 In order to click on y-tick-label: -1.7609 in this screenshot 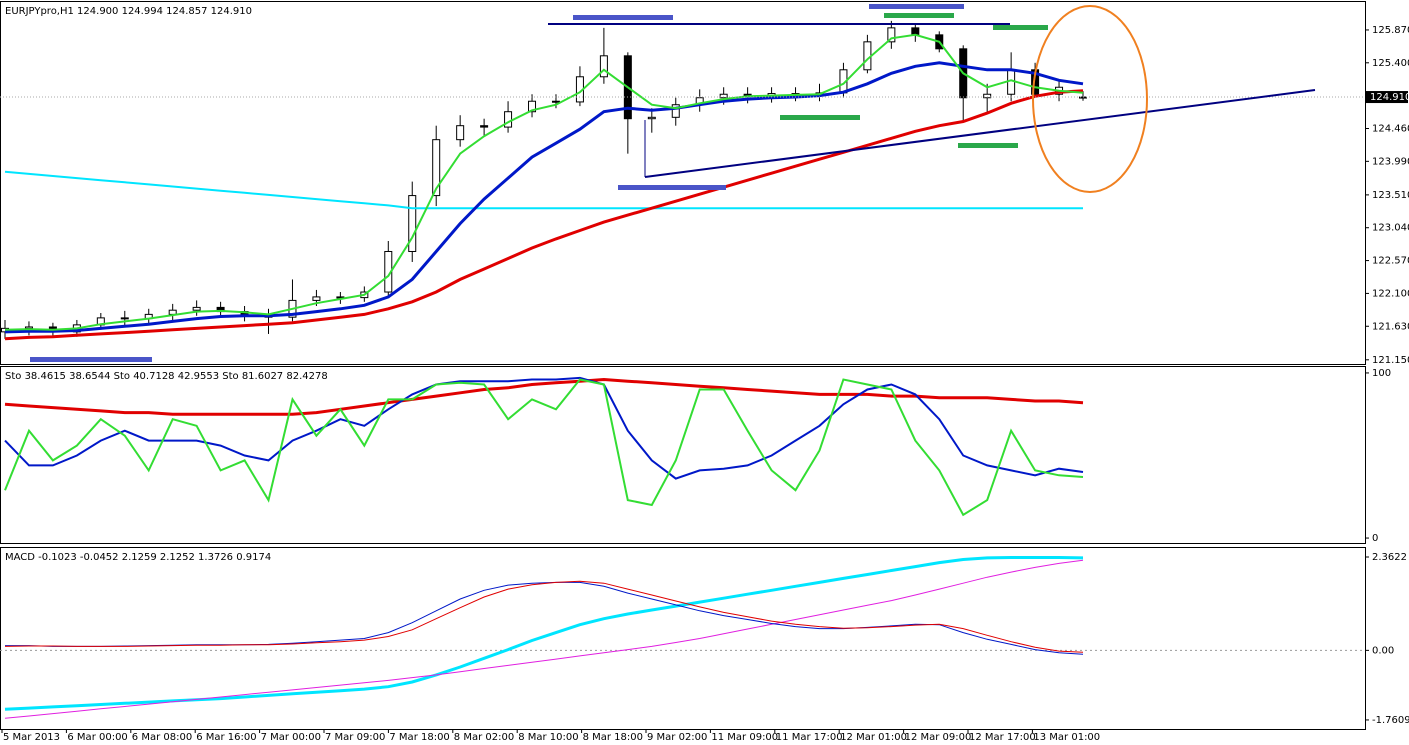, I will do `click(1390, 720)`.